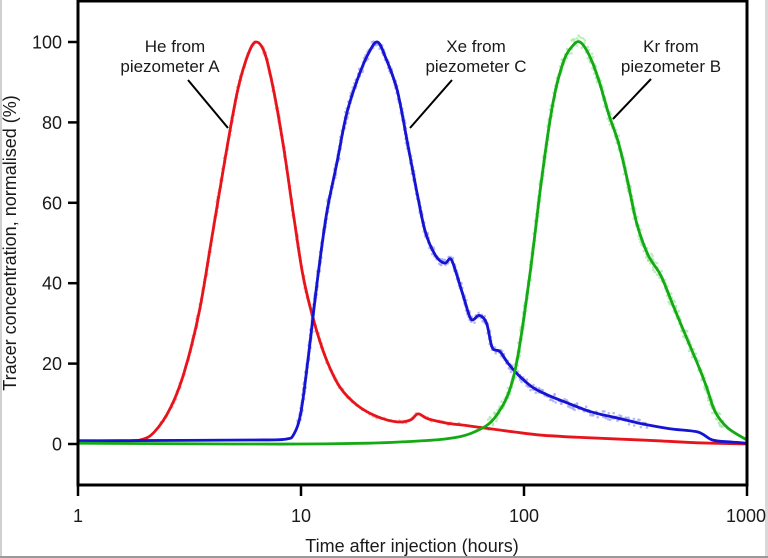 The height and width of the screenshot is (558, 768). Describe the element at coordinates (1, 279) in the screenshot. I see `image-left-border` at that location.